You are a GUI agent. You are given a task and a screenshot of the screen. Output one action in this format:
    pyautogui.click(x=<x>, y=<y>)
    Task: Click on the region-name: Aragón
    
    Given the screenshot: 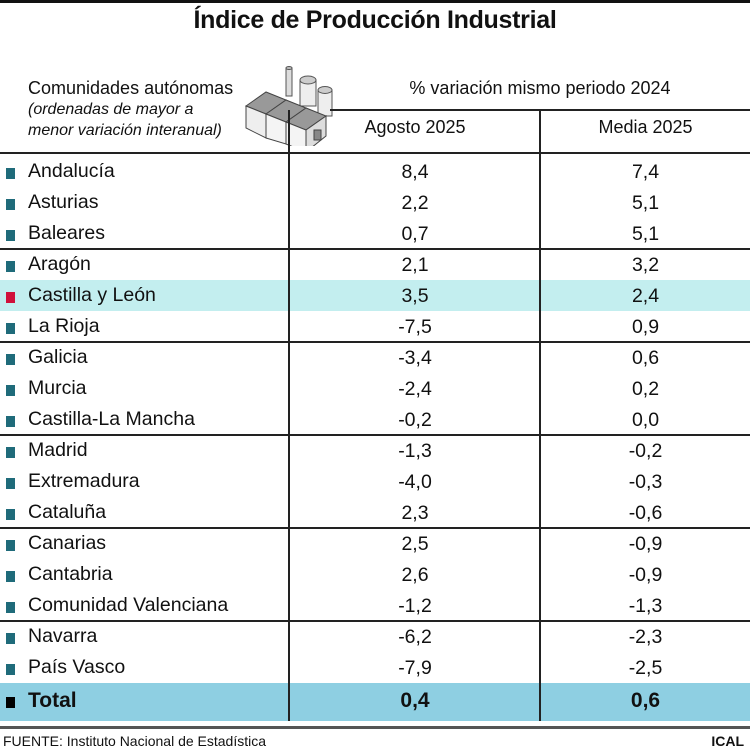 What is the action you would take?
    pyautogui.click(x=59, y=264)
    